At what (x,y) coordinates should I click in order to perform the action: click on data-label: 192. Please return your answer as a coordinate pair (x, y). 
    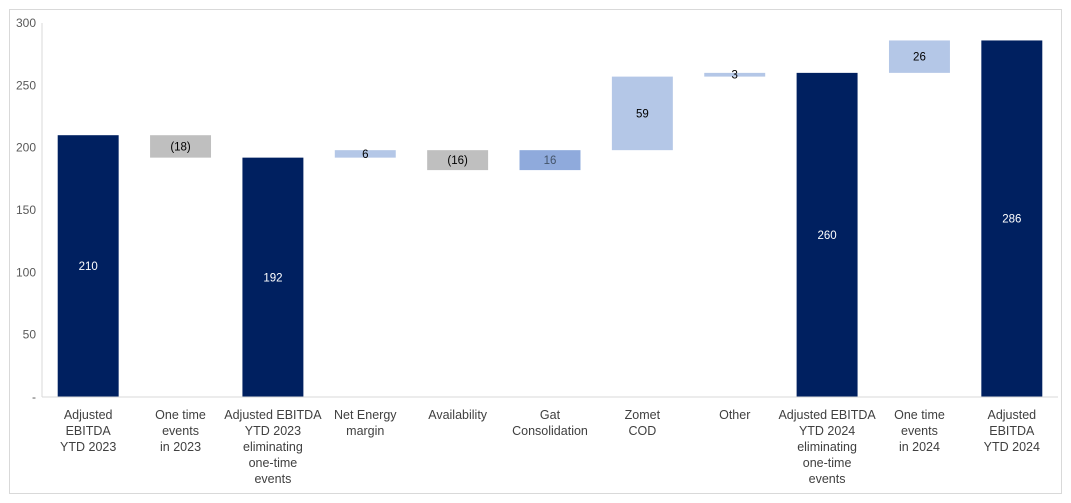
    Looking at the image, I should click on (272, 278).